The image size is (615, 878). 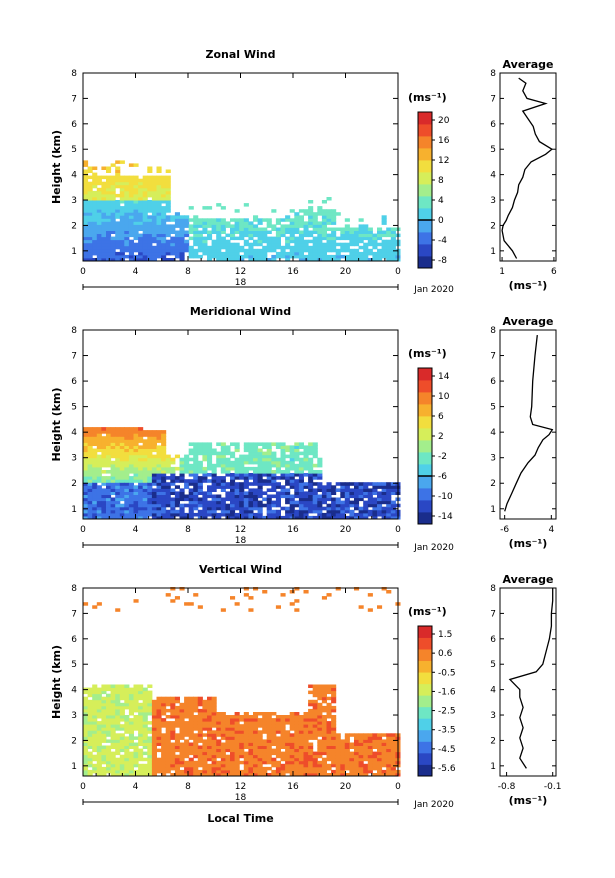 I want to click on date-label: 18, so click(x=241, y=283).